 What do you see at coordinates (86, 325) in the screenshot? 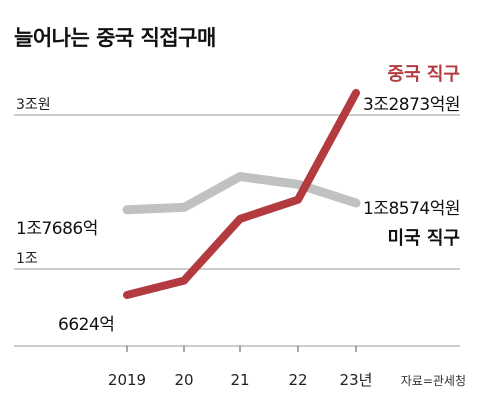
I see `start-value-china: 6624억` at bounding box center [86, 325].